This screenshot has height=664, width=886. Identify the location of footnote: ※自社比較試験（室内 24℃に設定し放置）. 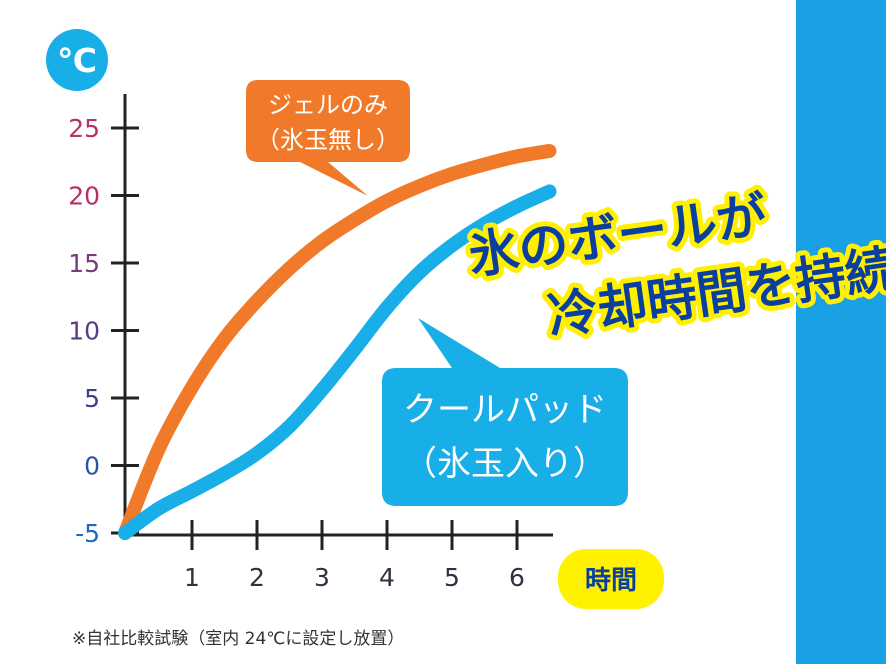
(238, 639).